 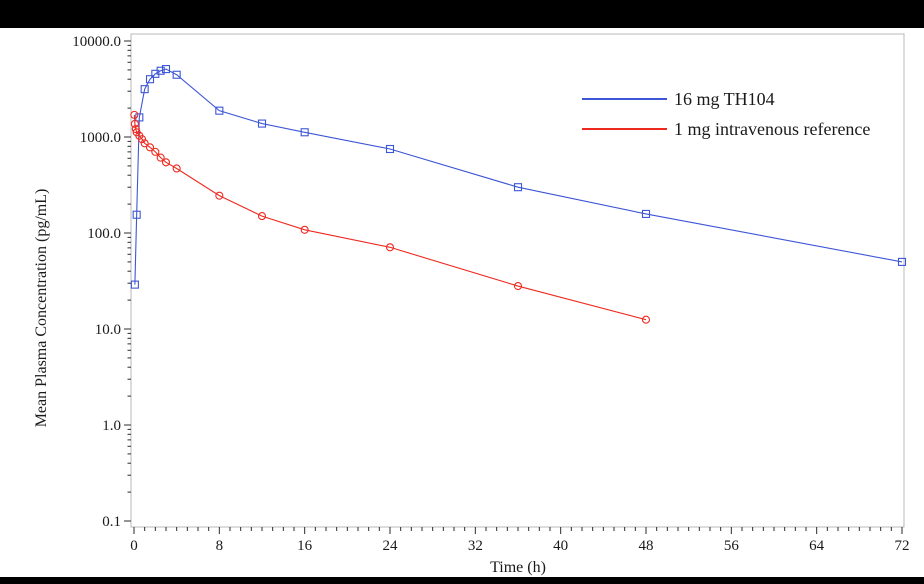 What do you see at coordinates (732, 546) in the screenshot?
I see `x-tick-label: 56` at bounding box center [732, 546].